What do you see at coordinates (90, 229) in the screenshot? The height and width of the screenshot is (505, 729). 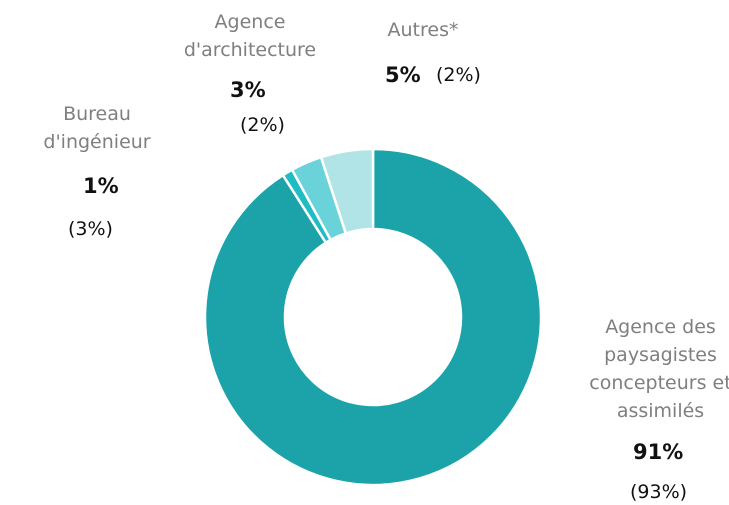 I see `previous-label: (3%)` at bounding box center [90, 229].